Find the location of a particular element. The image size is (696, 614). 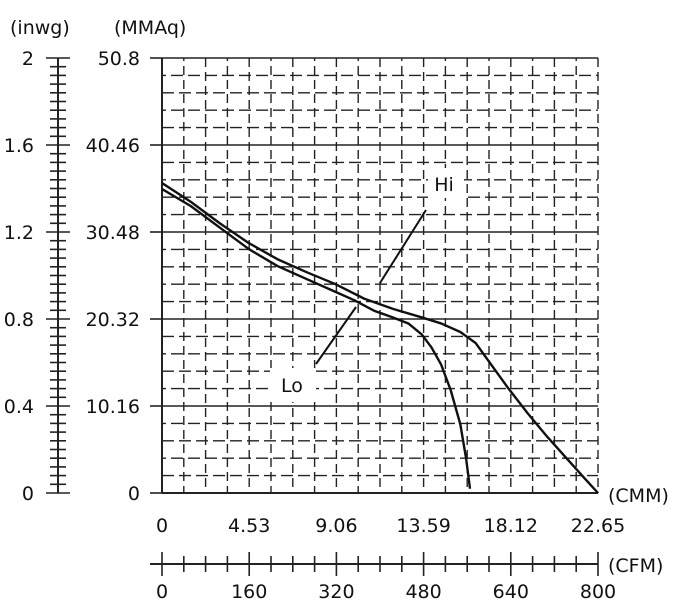

lo-leader-line is located at coordinates (336, 335).